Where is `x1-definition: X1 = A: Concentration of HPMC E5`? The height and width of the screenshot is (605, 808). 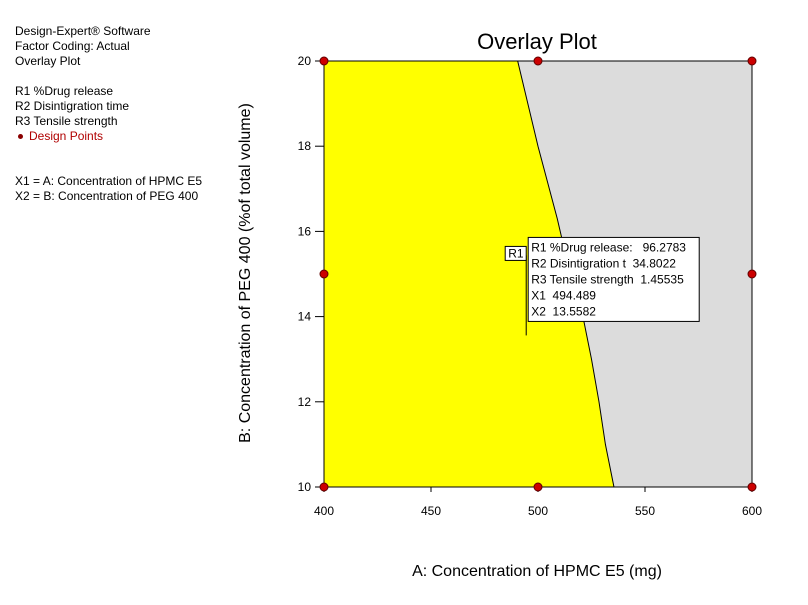 x1-definition: X1 = A: Concentration of HPMC E5 is located at coordinates (109, 181).